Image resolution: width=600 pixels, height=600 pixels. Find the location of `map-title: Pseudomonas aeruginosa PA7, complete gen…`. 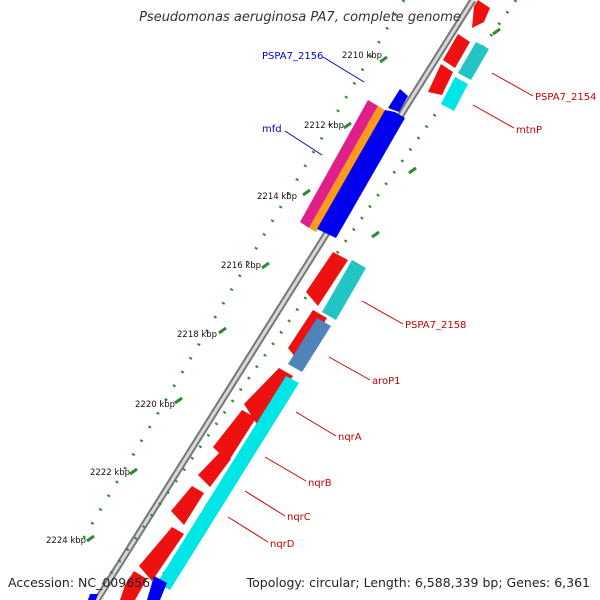

map-title: Pseudomonas aeruginosa PA7, complete gen… is located at coordinates (300, 17).